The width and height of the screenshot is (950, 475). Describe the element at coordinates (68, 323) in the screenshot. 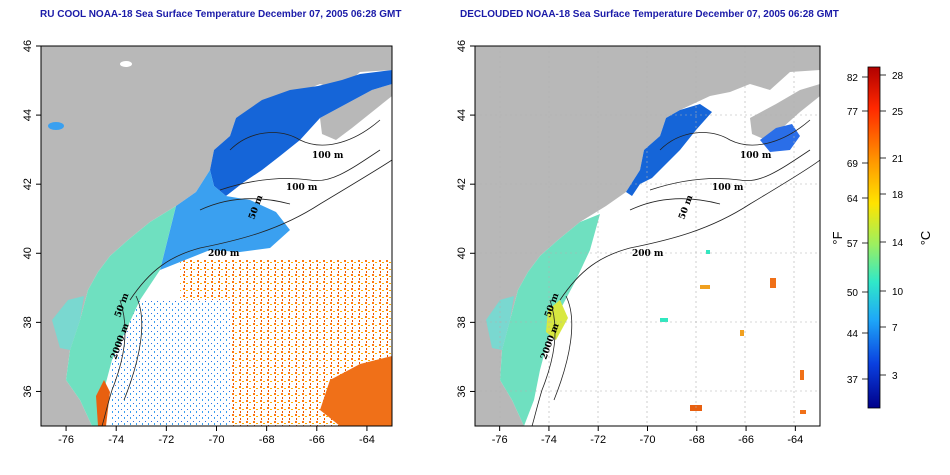

I see `left-chesapeake-bay` at that location.